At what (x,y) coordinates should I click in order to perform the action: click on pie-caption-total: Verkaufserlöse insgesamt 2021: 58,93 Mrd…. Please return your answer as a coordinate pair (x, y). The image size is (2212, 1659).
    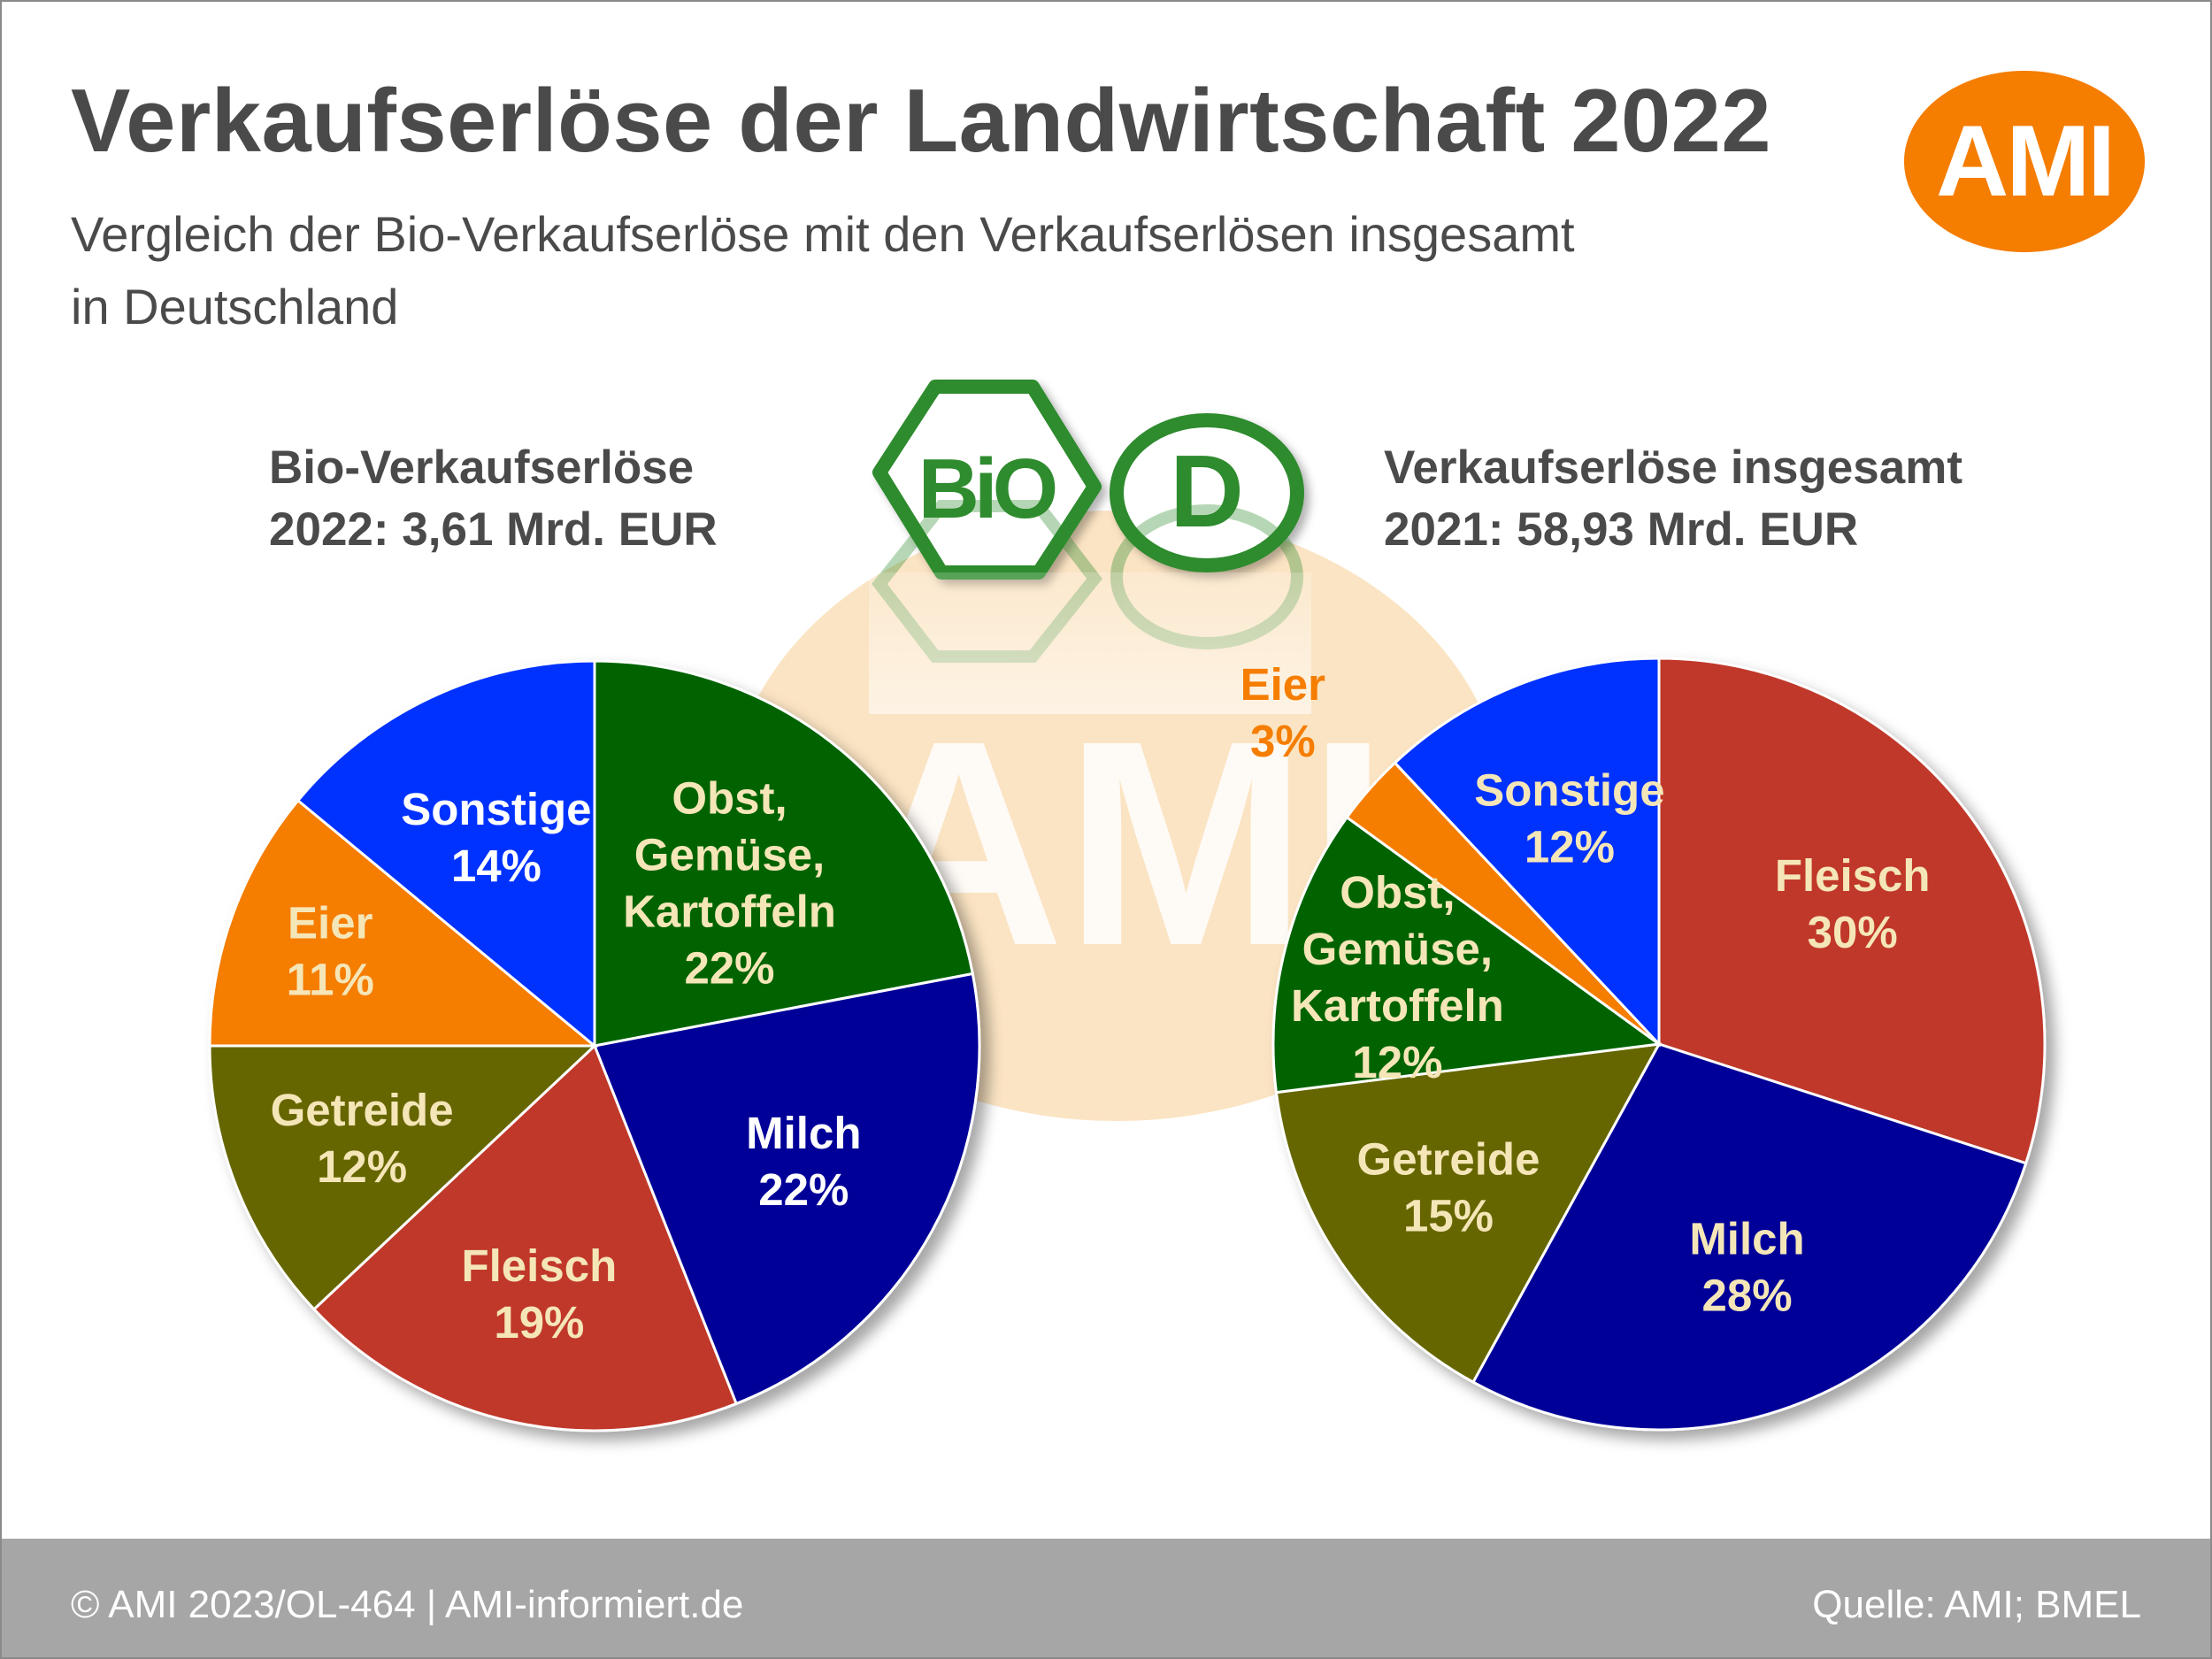
    Looking at the image, I should click on (1673, 499).